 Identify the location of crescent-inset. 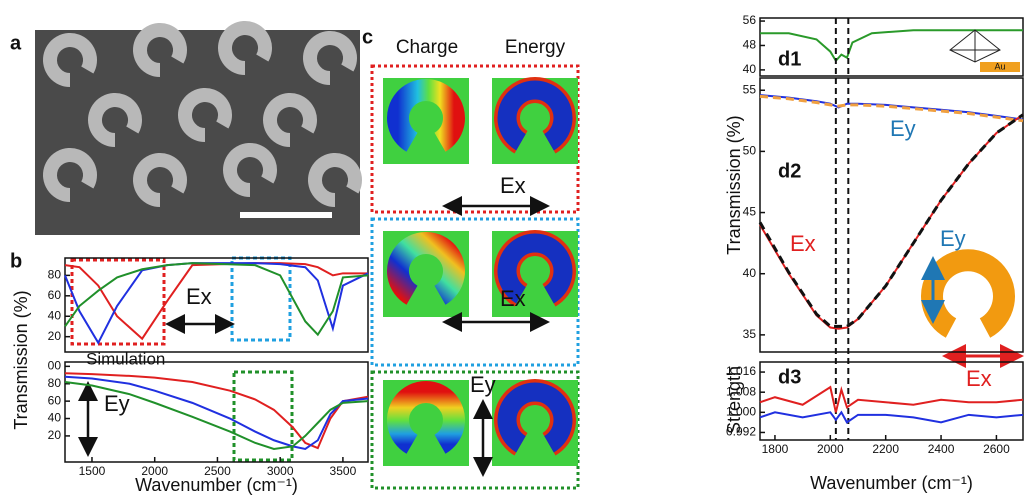
(968, 293).